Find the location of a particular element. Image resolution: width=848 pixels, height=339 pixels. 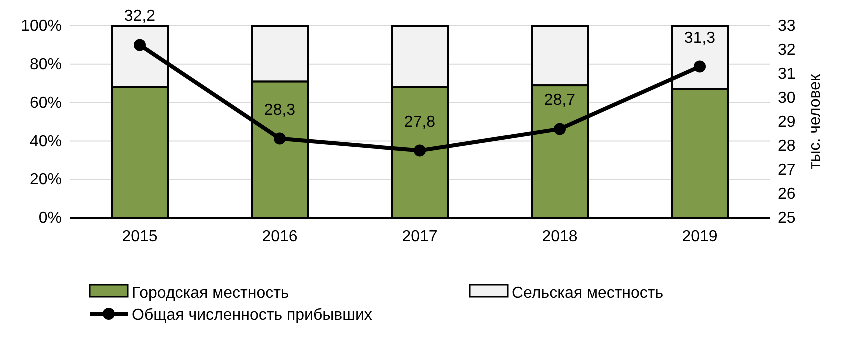

y2-tick-label: 31 is located at coordinates (787, 75).